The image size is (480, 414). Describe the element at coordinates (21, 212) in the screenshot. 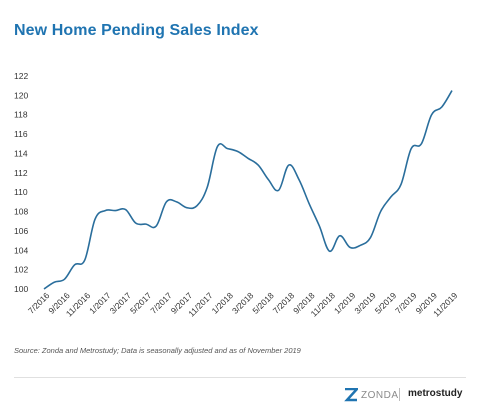

I see `y-tick-label: 108` at that location.